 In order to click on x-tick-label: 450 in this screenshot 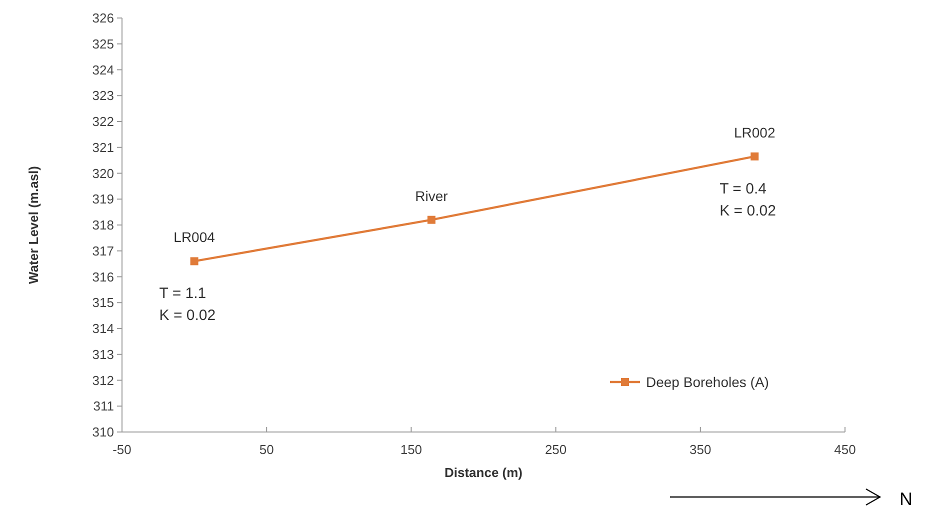, I will do `click(845, 449)`.